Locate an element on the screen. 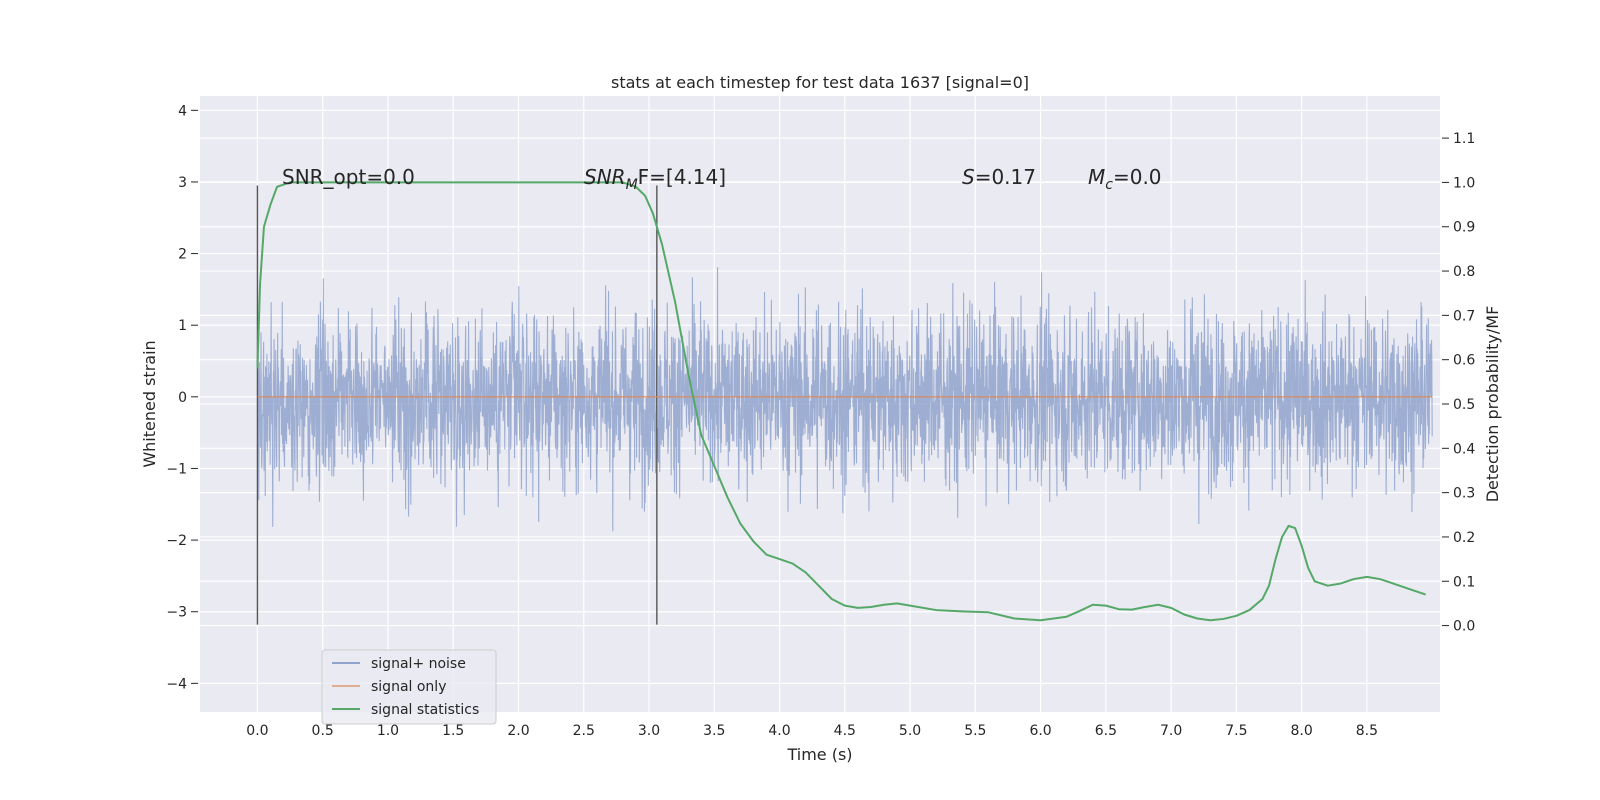  snr-mf-annotation: SNRMF=[4.14] is located at coordinates (655, 179).